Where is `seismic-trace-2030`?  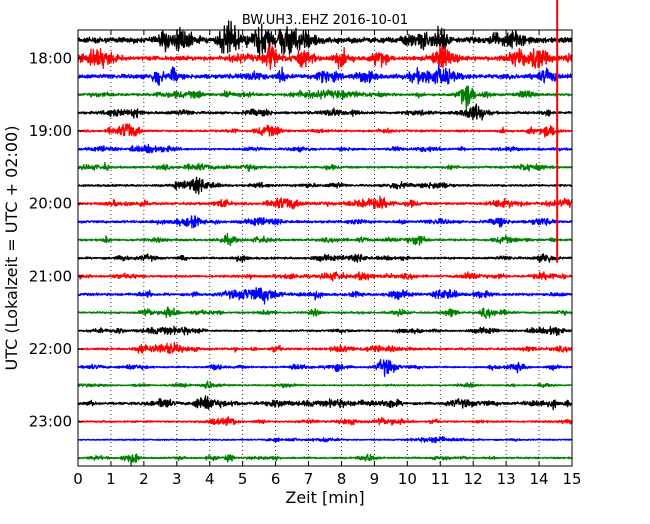 seismic-trace-2030 is located at coordinates (325, 239).